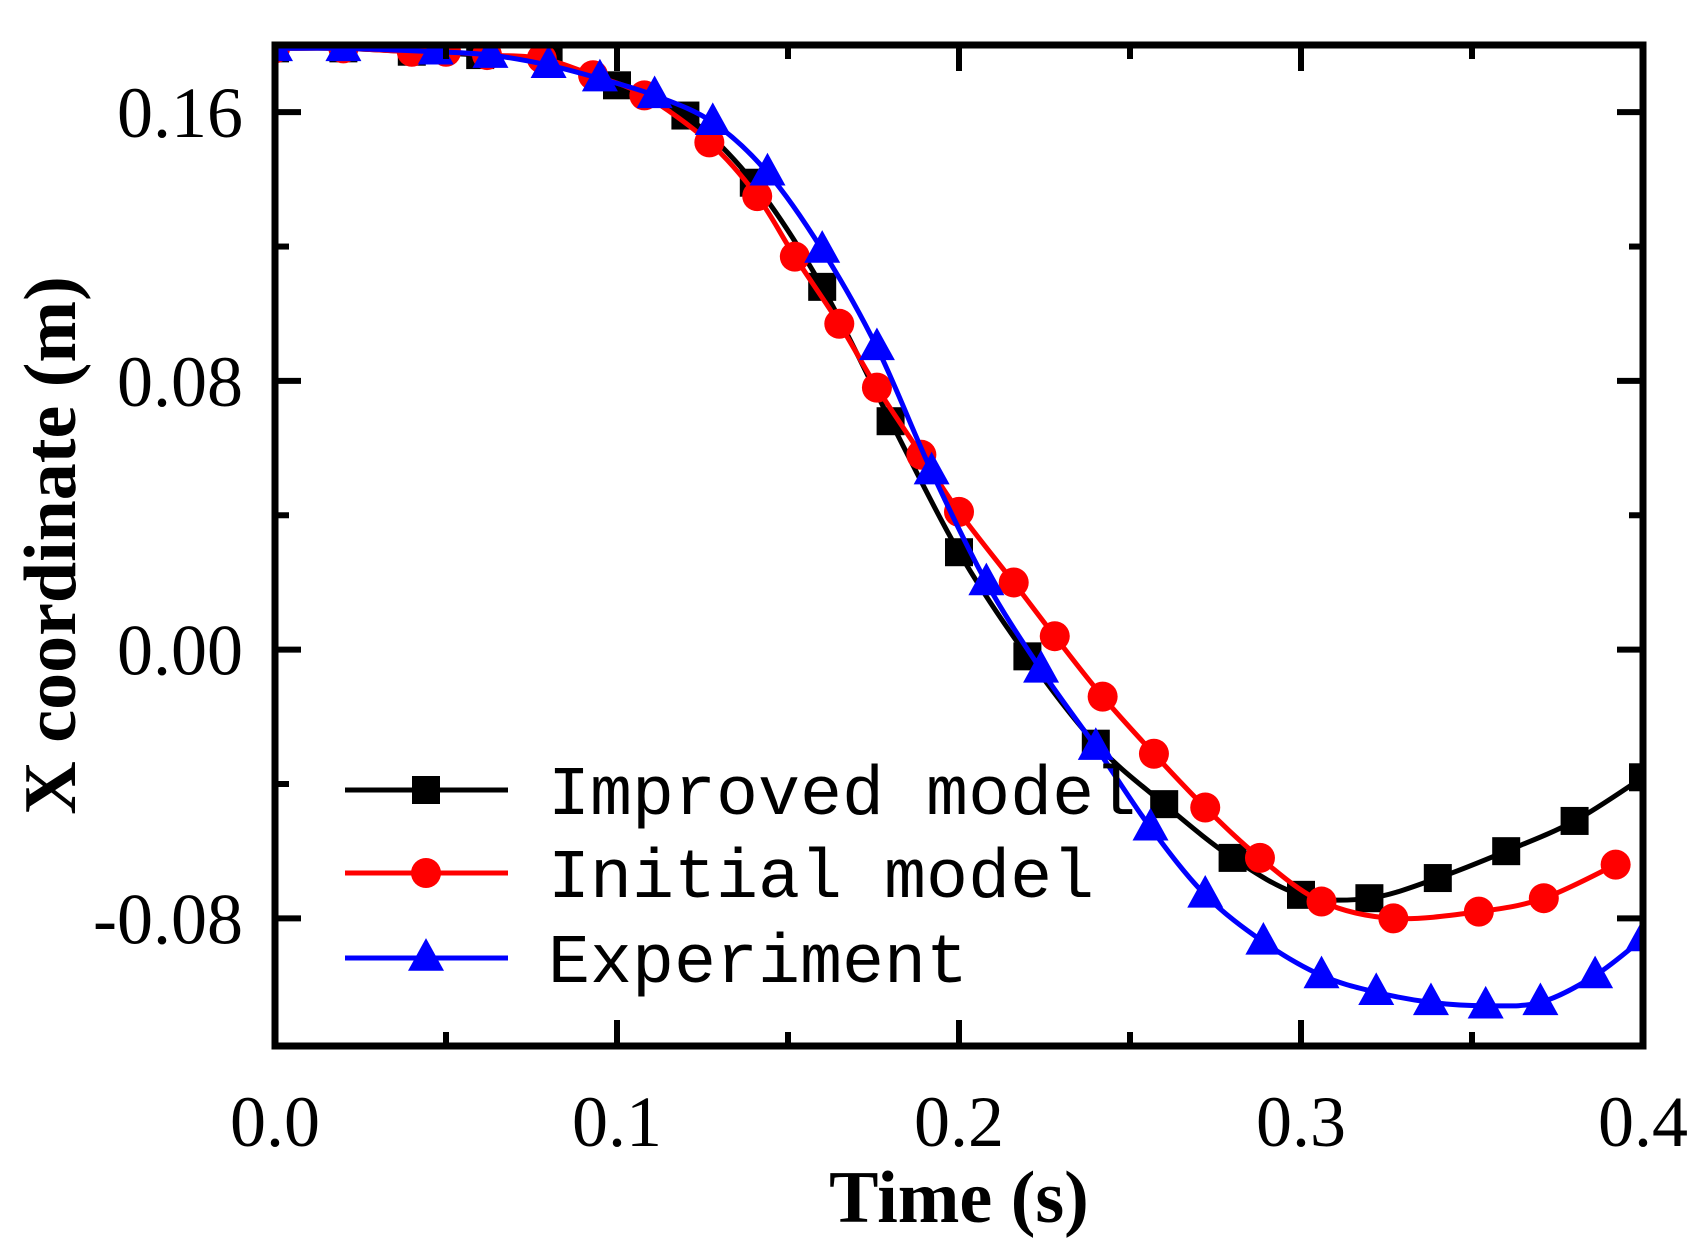 The width and height of the screenshot is (1705, 1250). I want to click on legend-item-experiment: Experiment, so click(656, 964).